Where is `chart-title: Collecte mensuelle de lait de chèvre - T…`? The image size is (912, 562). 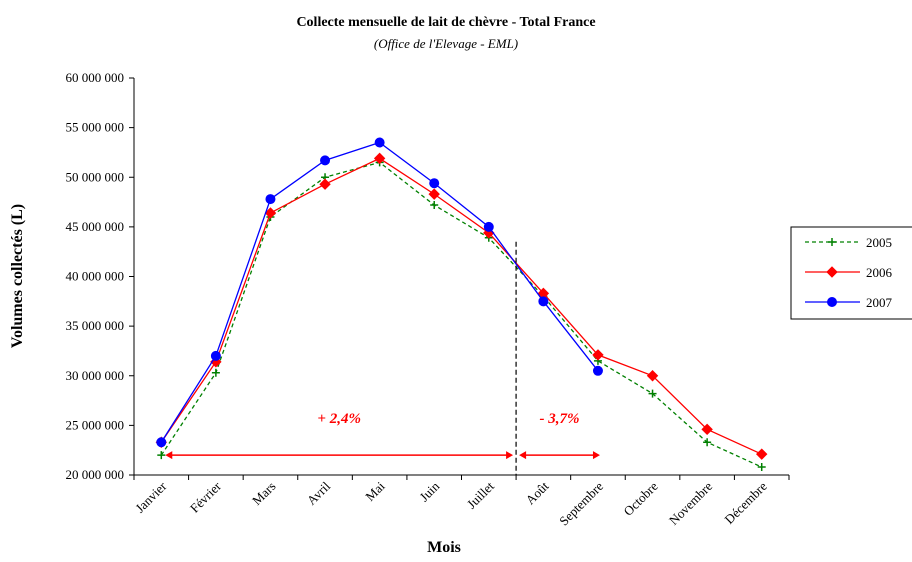
chart-title: Collecte mensuelle de lait de chèvre - T… is located at coordinates (445, 22).